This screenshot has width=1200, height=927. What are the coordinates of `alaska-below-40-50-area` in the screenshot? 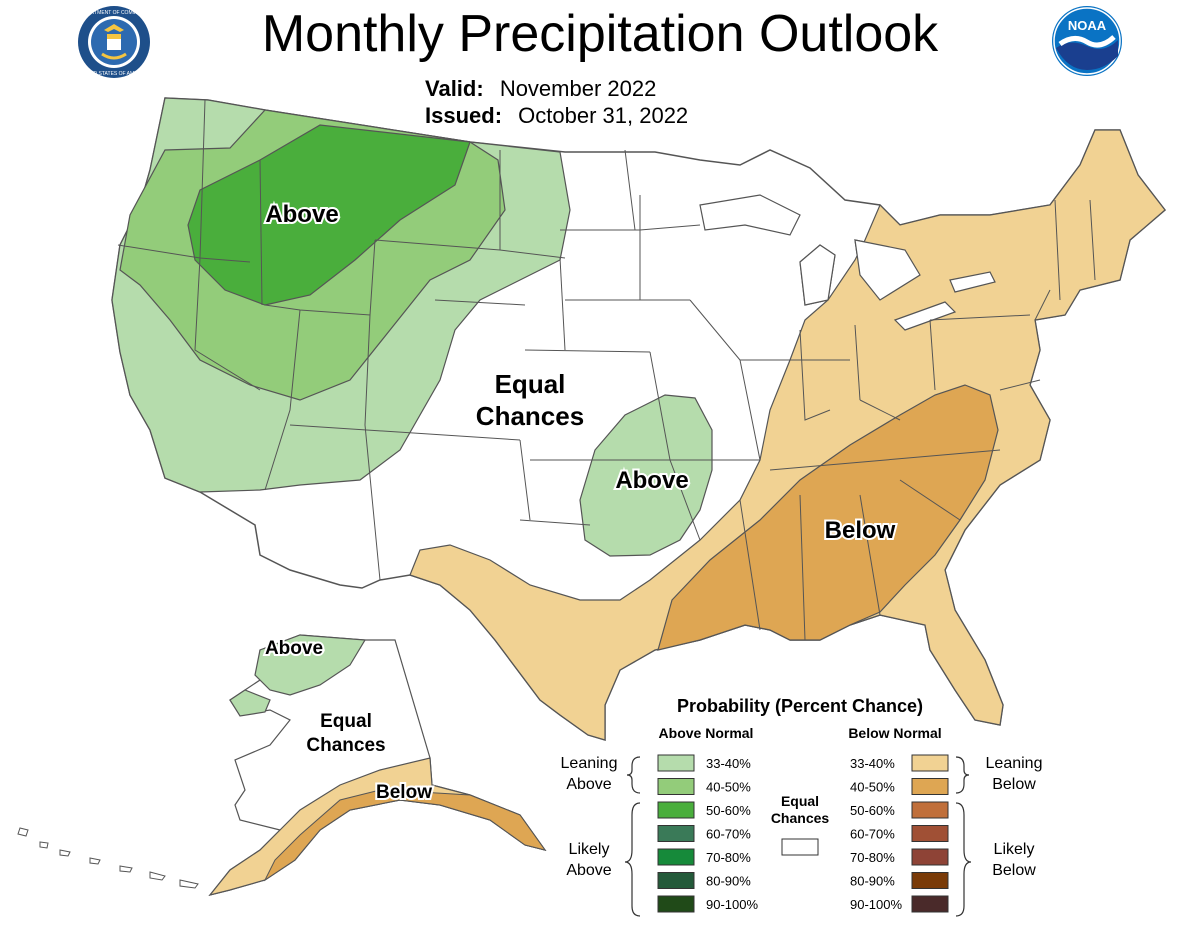 It's located at (405, 835).